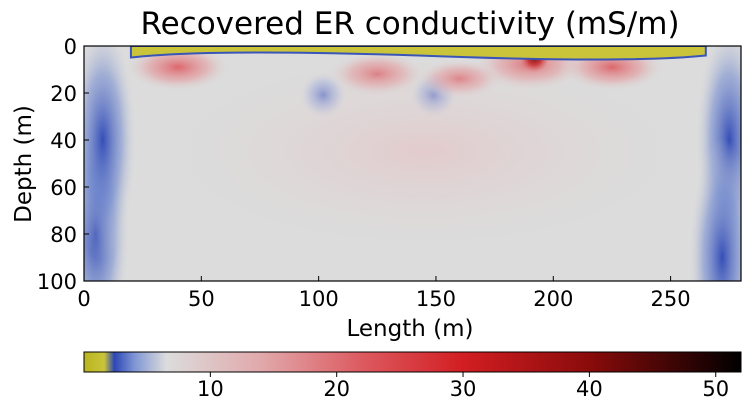  What do you see at coordinates (210, 389) in the screenshot?
I see `colorbar-tick-label: 10` at bounding box center [210, 389].